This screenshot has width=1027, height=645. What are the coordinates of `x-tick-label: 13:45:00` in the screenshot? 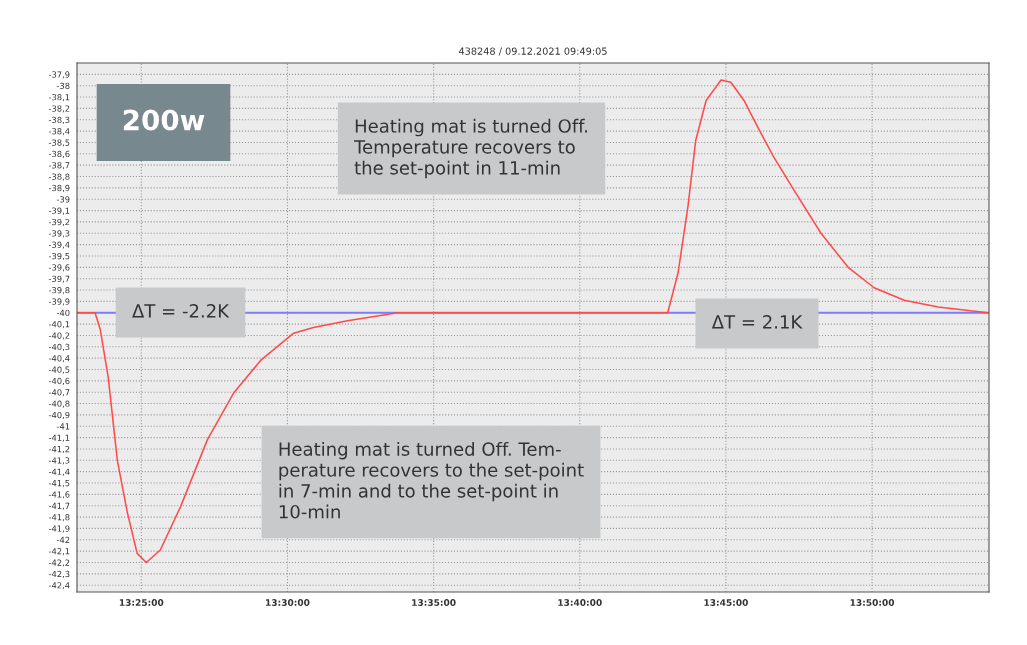 It's located at (726, 602).